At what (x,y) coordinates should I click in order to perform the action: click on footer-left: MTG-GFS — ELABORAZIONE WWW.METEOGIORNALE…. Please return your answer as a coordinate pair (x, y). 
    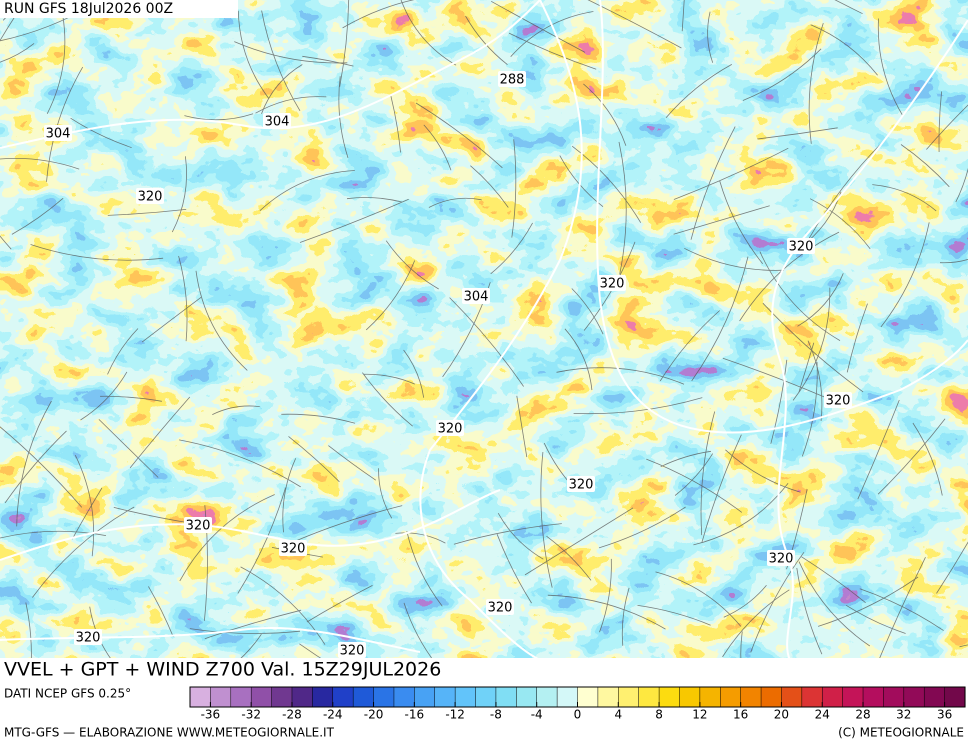
    Looking at the image, I should click on (169, 733).